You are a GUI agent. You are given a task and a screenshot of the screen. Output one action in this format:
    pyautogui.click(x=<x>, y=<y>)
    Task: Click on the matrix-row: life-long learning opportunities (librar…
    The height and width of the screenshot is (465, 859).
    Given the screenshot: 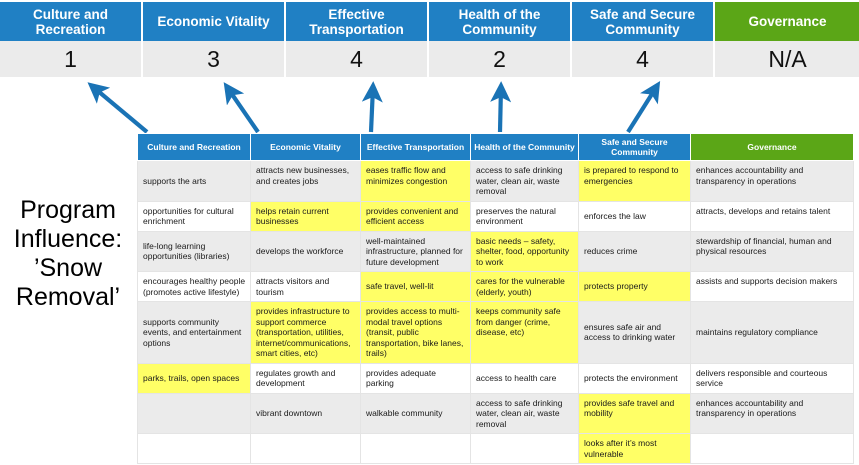 What is the action you would take?
    pyautogui.click(x=495, y=251)
    